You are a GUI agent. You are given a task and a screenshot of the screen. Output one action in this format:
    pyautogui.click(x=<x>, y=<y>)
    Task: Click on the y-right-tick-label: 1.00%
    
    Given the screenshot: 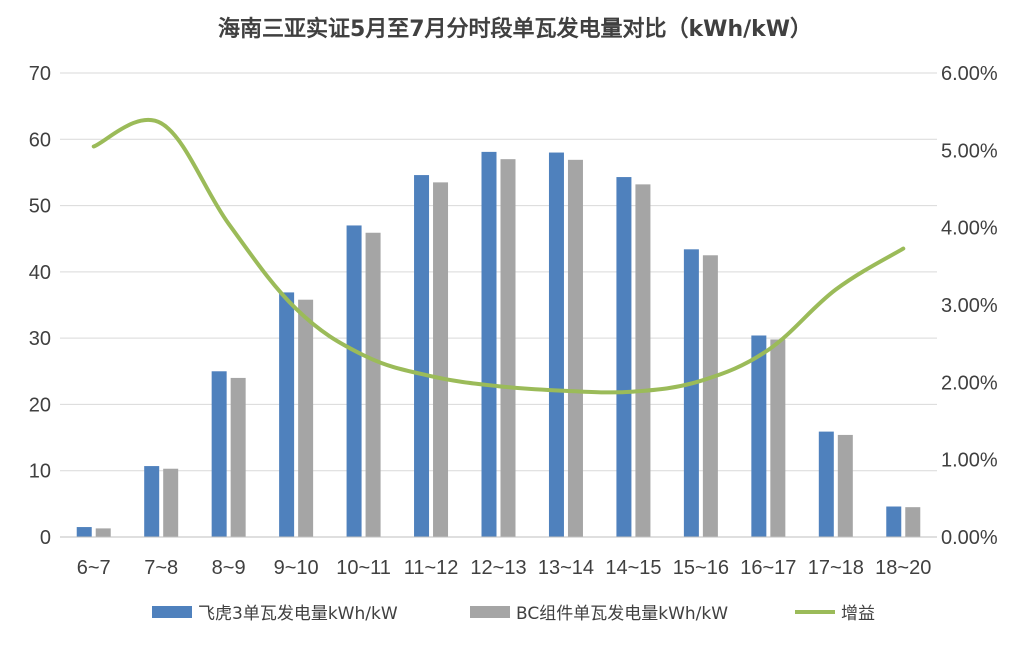 What is the action you would take?
    pyautogui.click(x=969, y=461)
    